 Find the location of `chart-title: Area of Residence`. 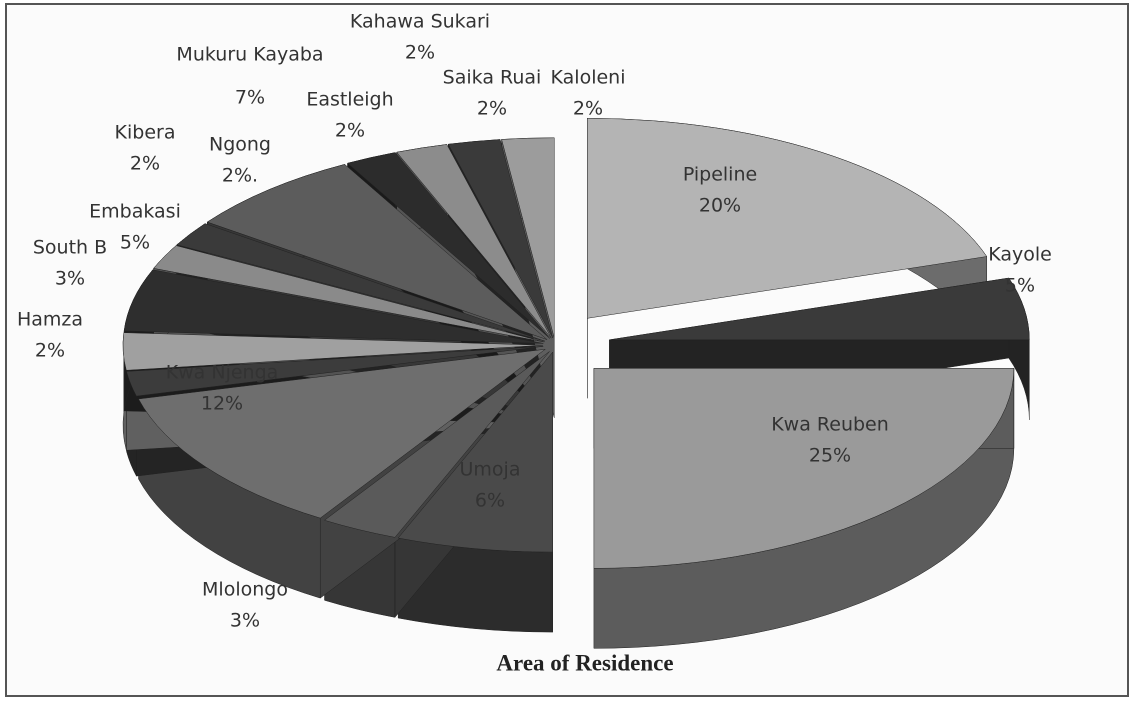

chart-title: Area of Residence is located at coordinates (584, 662).